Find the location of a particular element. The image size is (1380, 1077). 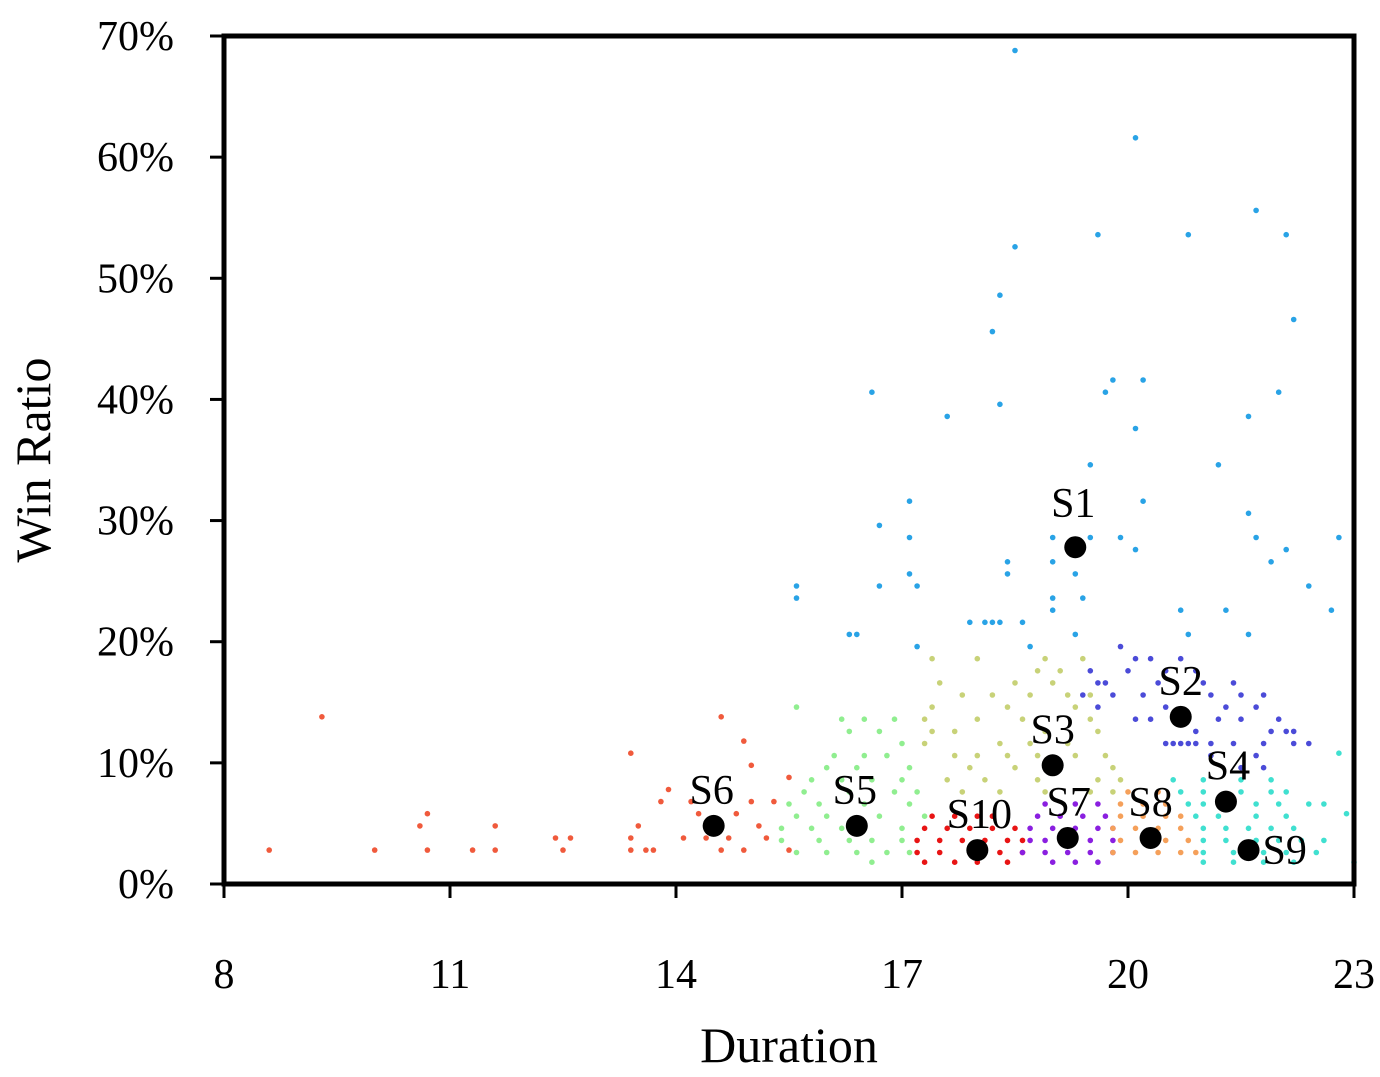

x-tick-label: 11 is located at coordinates (450, 975).